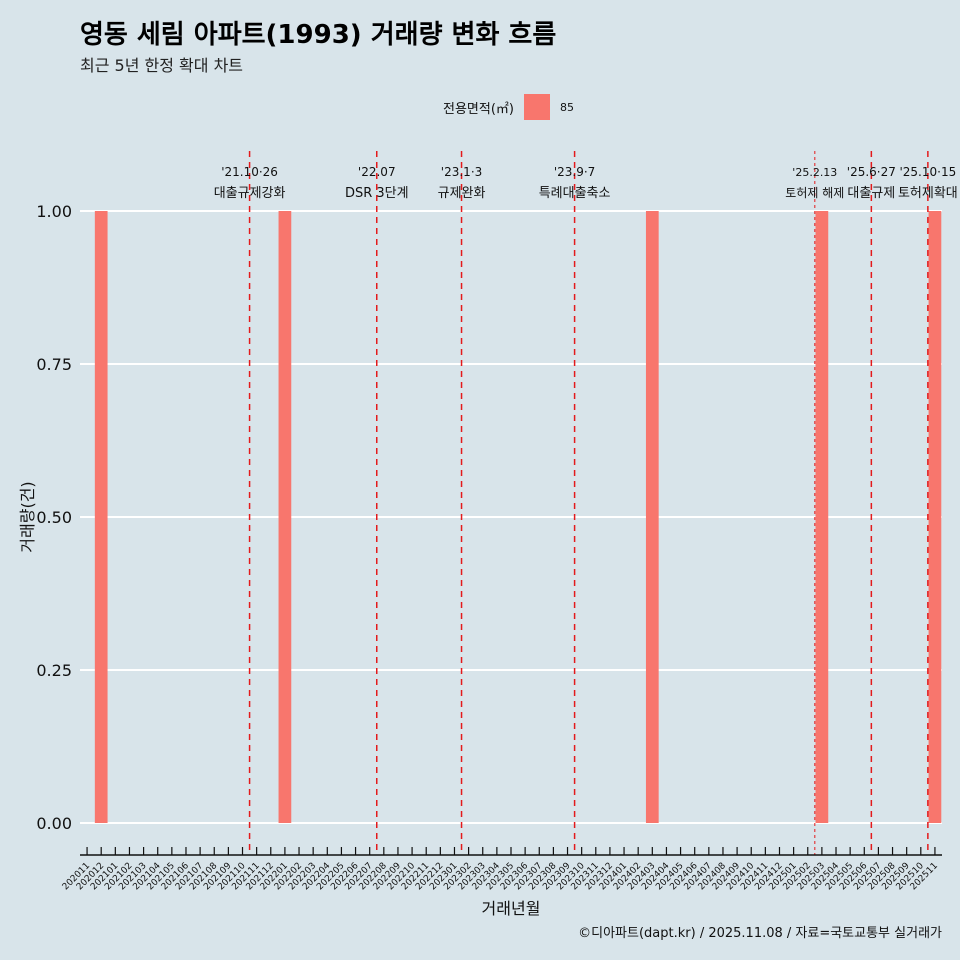  Describe the element at coordinates (54, 364) in the screenshot. I see `y-tick-label: 0.75` at that location.